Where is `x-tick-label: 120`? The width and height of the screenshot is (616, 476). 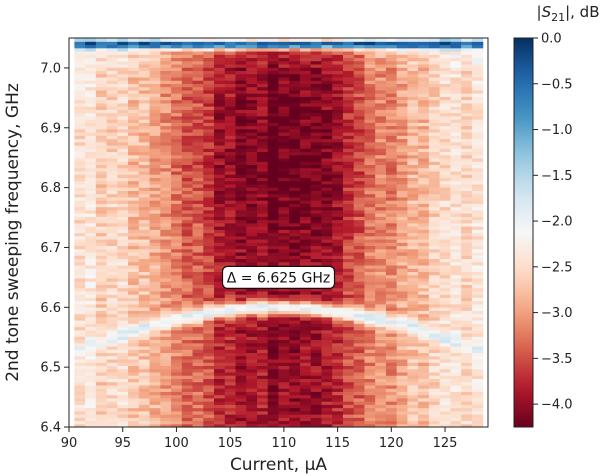
x-tick-label: 120 is located at coordinates (391, 443).